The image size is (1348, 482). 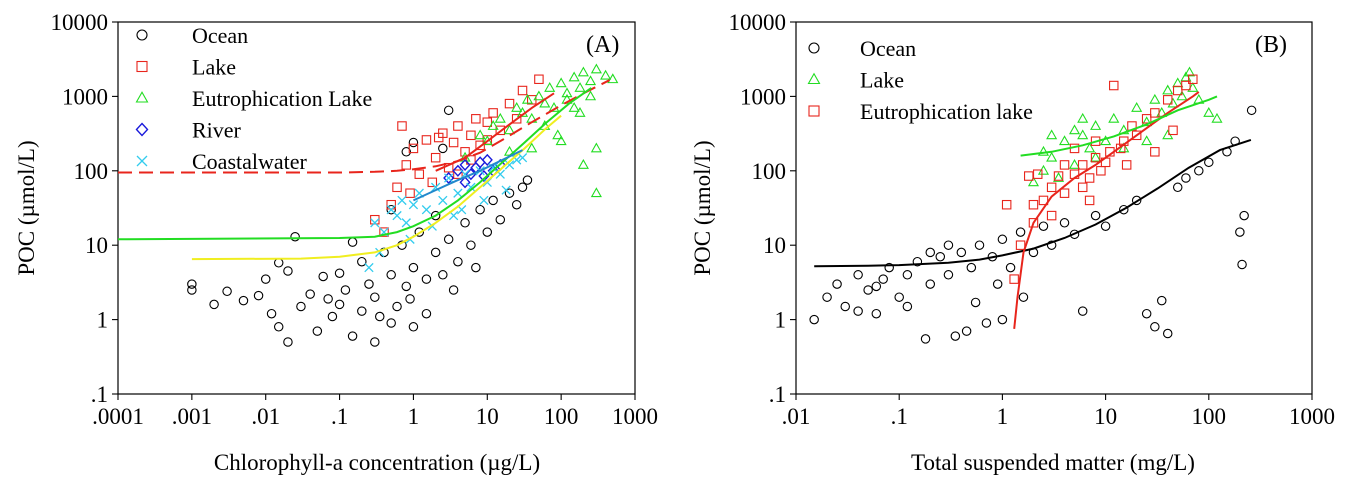 What do you see at coordinates (1271, 45) in the screenshot?
I see `panel-label: (B)` at bounding box center [1271, 45].